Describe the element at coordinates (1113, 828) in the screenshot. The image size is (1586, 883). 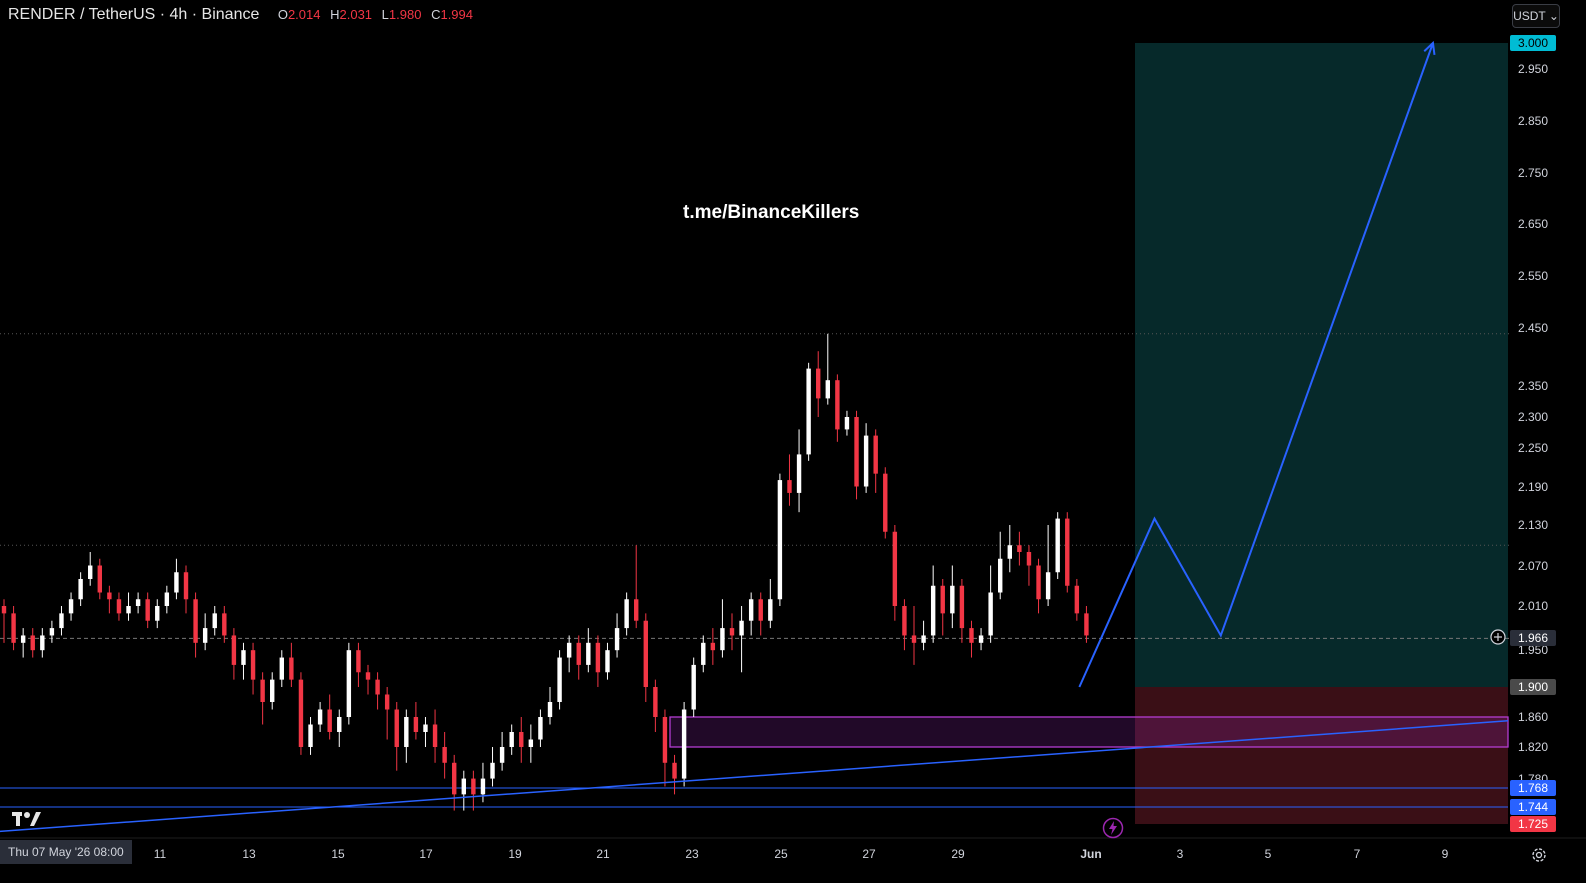
I see `flash-icon` at that location.